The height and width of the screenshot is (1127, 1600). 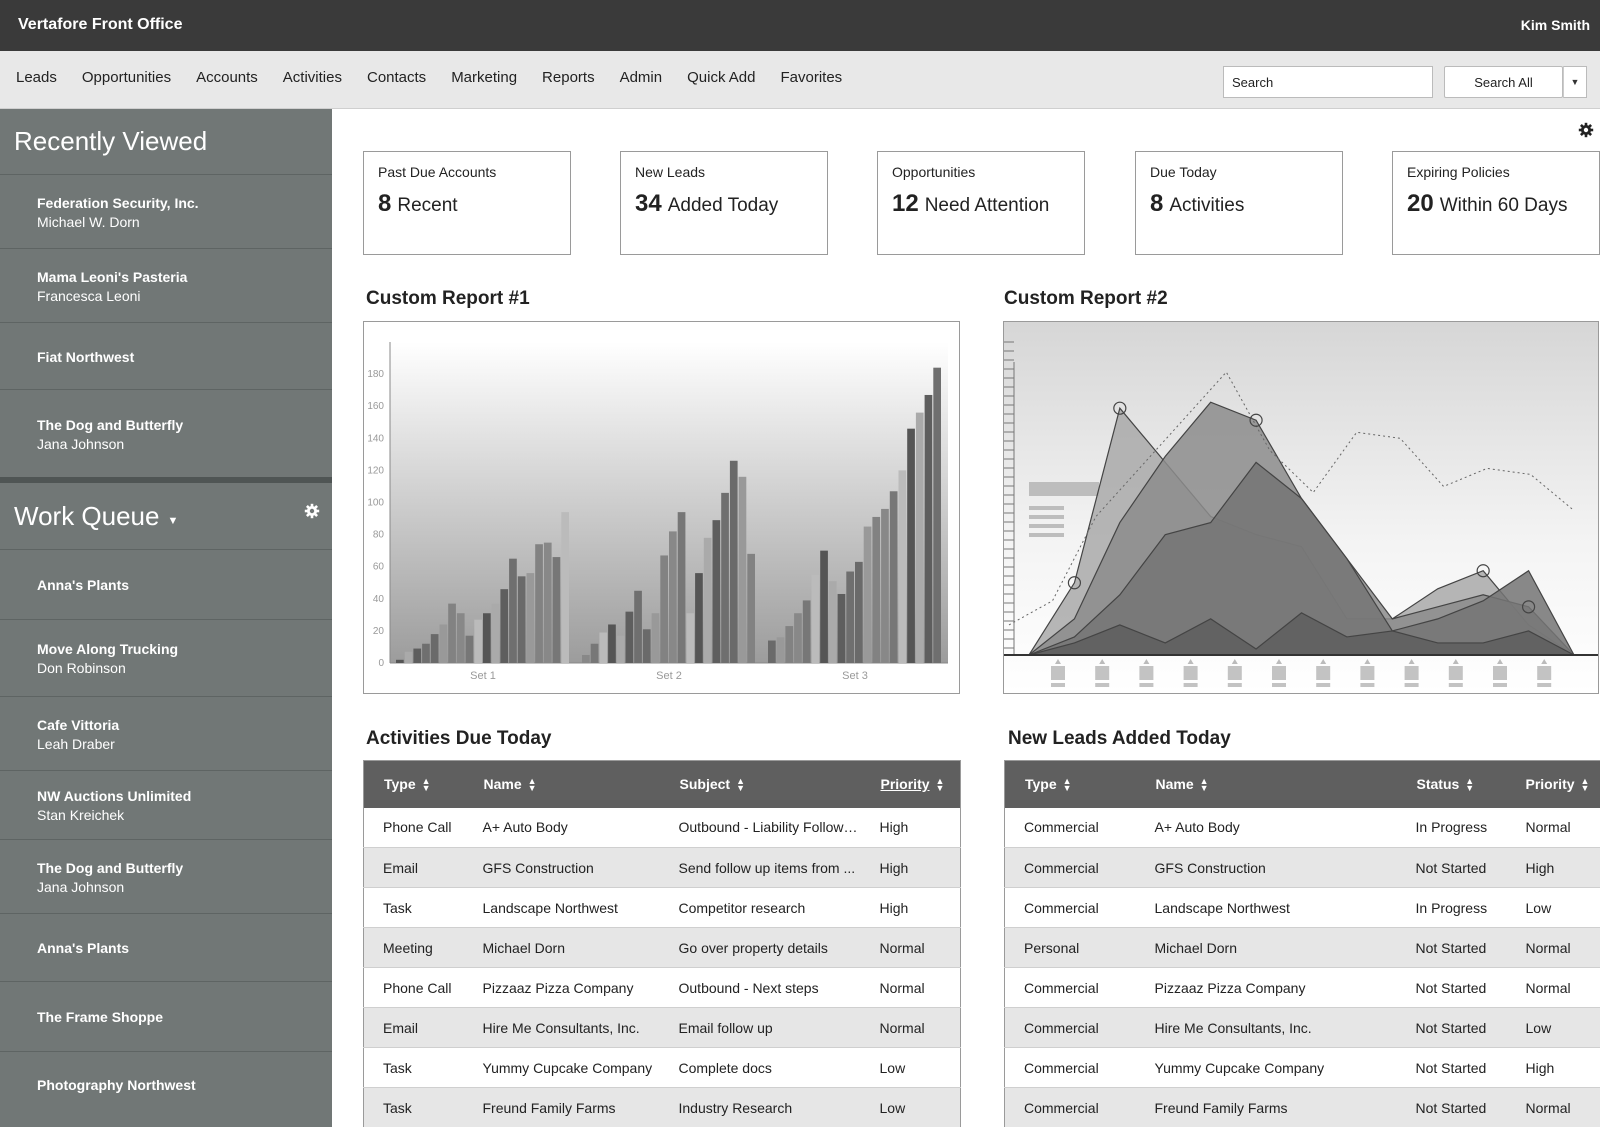 I want to click on report-2-chart, so click(x=1301, y=507).